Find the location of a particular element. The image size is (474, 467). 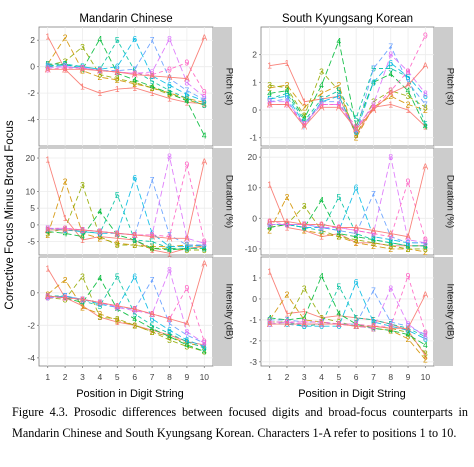

x-tick-label: 4 is located at coordinates (321, 377).